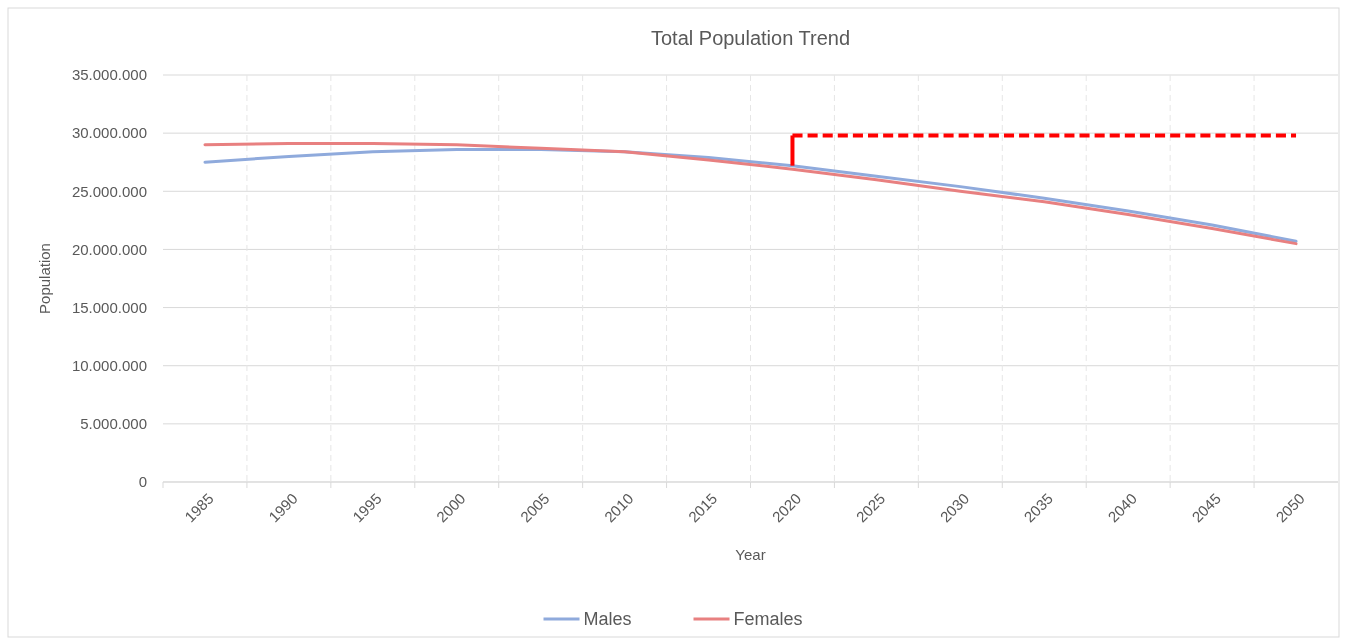 The width and height of the screenshot is (1347, 639). Describe the element at coordinates (607, 619) in the screenshot. I see `legend-label: Males` at that location.